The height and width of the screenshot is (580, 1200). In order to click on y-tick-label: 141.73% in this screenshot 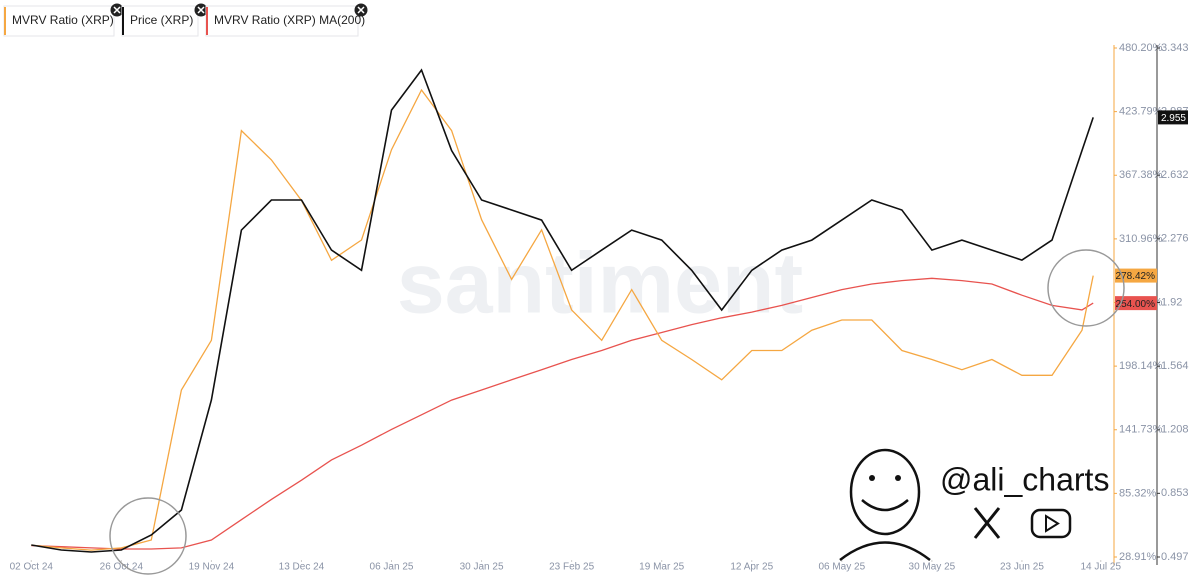, I will do `click(1141, 430)`.